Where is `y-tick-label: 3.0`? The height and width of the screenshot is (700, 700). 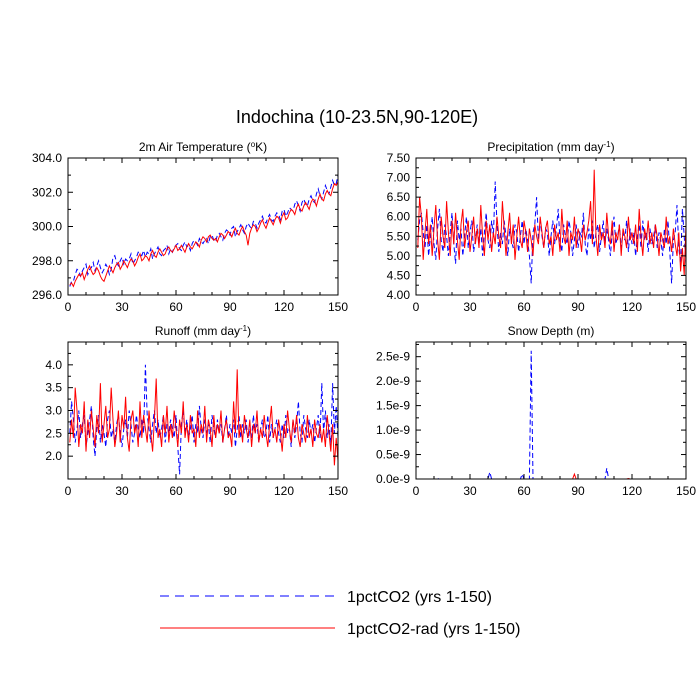 y-tick-label: 3.0 is located at coordinates (53, 411).